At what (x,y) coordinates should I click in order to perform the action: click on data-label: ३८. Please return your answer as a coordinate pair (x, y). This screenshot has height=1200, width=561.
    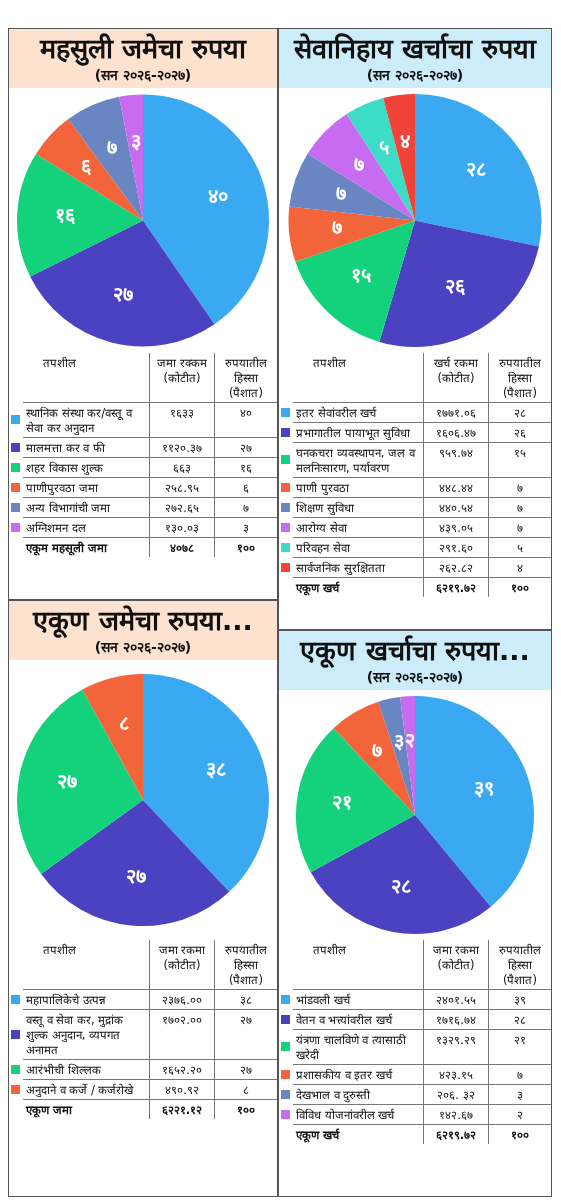
    Looking at the image, I should click on (215, 769).